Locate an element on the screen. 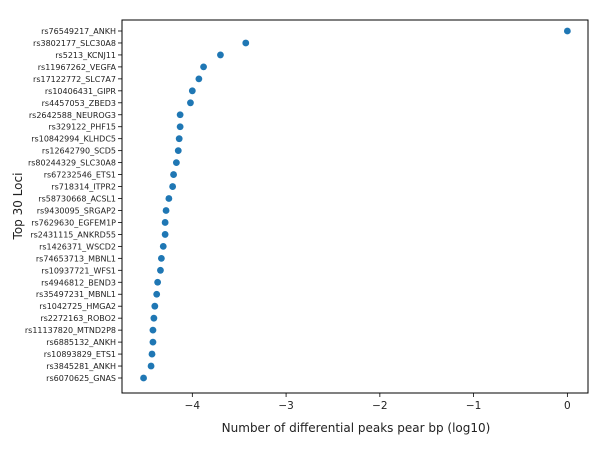  y-tick-label: rs4457053_ZBED3 is located at coordinates (79, 103).